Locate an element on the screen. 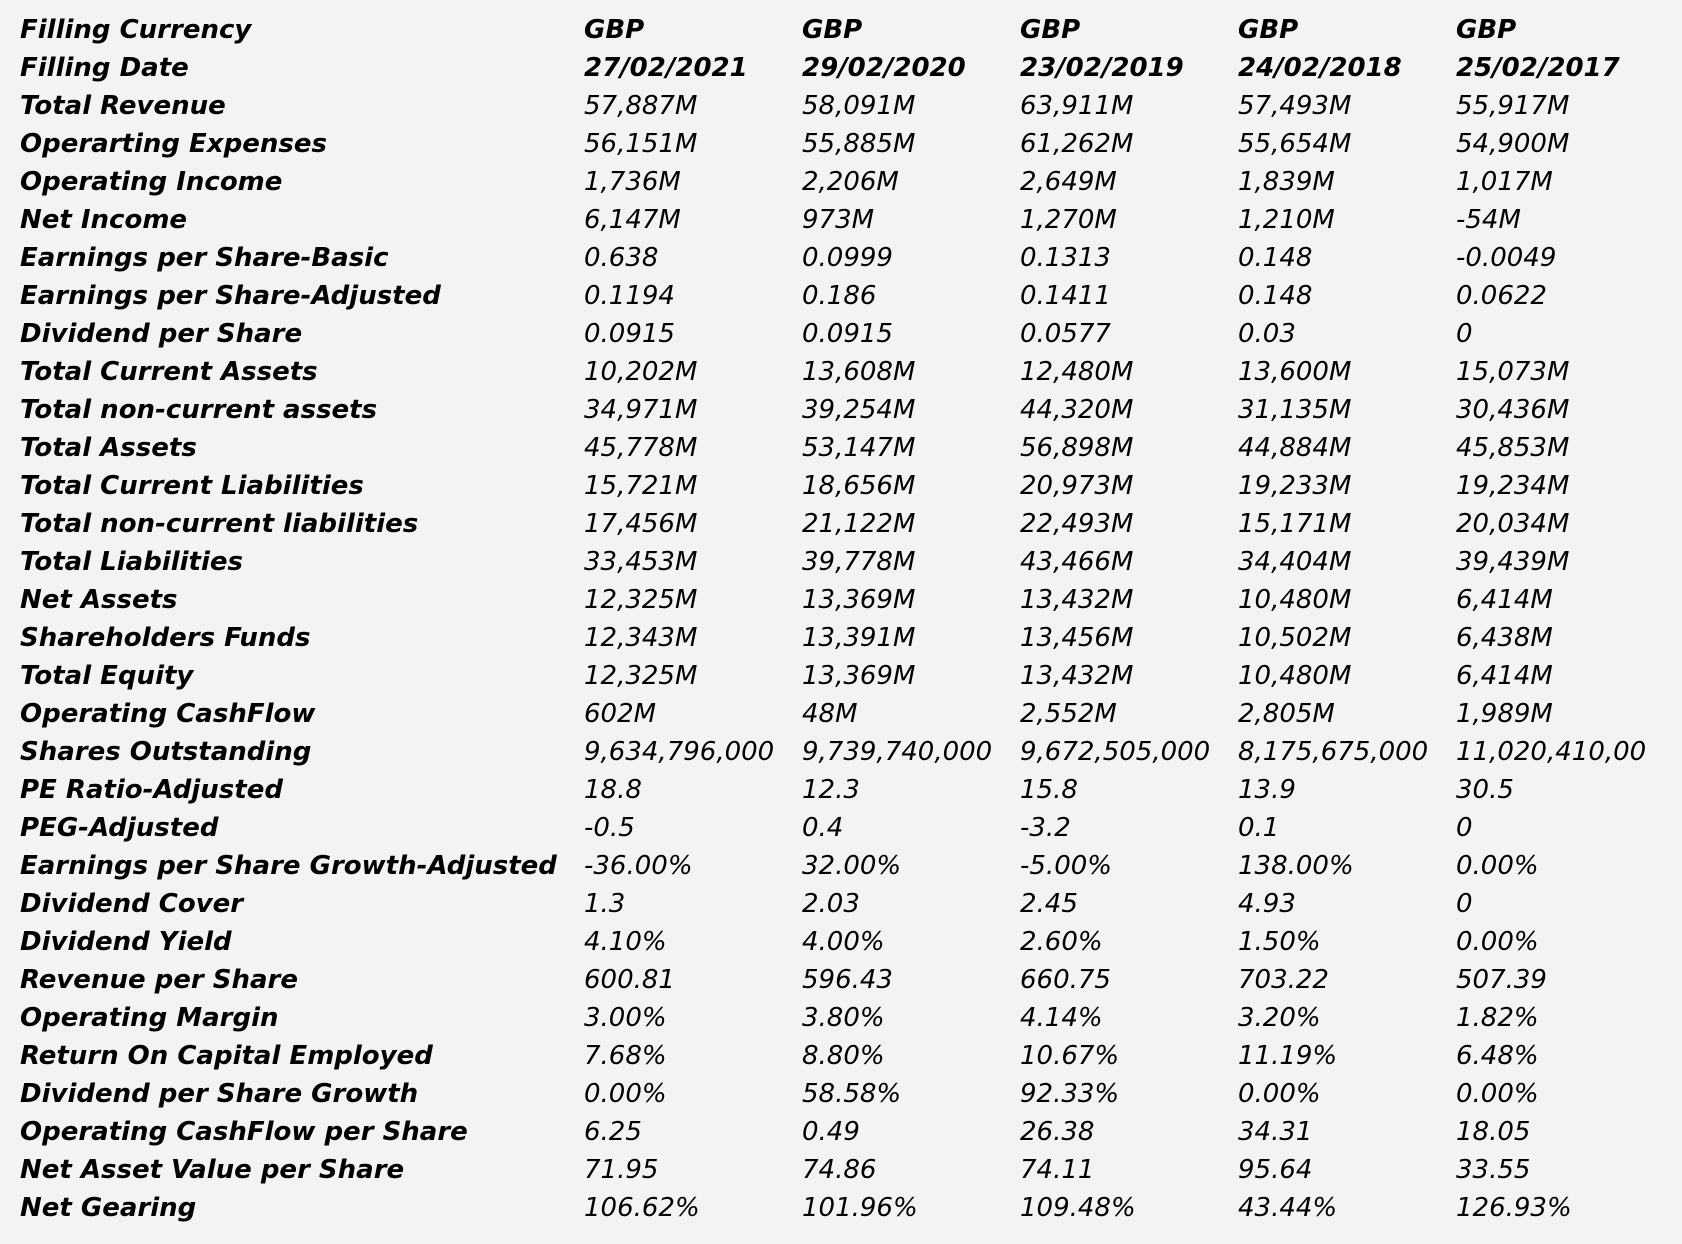 The height and width of the screenshot is (1244, 1682). table-cell: 15,721M is located at coordinates (641, 486).